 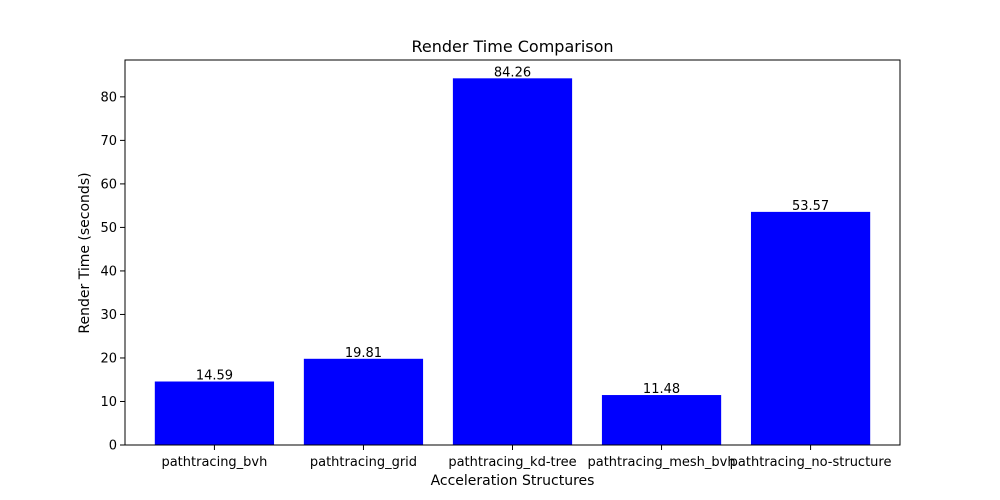 What do you see at coordinates (214, 462) in the screenshot?
I see `x-tick-label-pathtracing_bvh: pathtracing_bvh` at bounding box center [214, 462].